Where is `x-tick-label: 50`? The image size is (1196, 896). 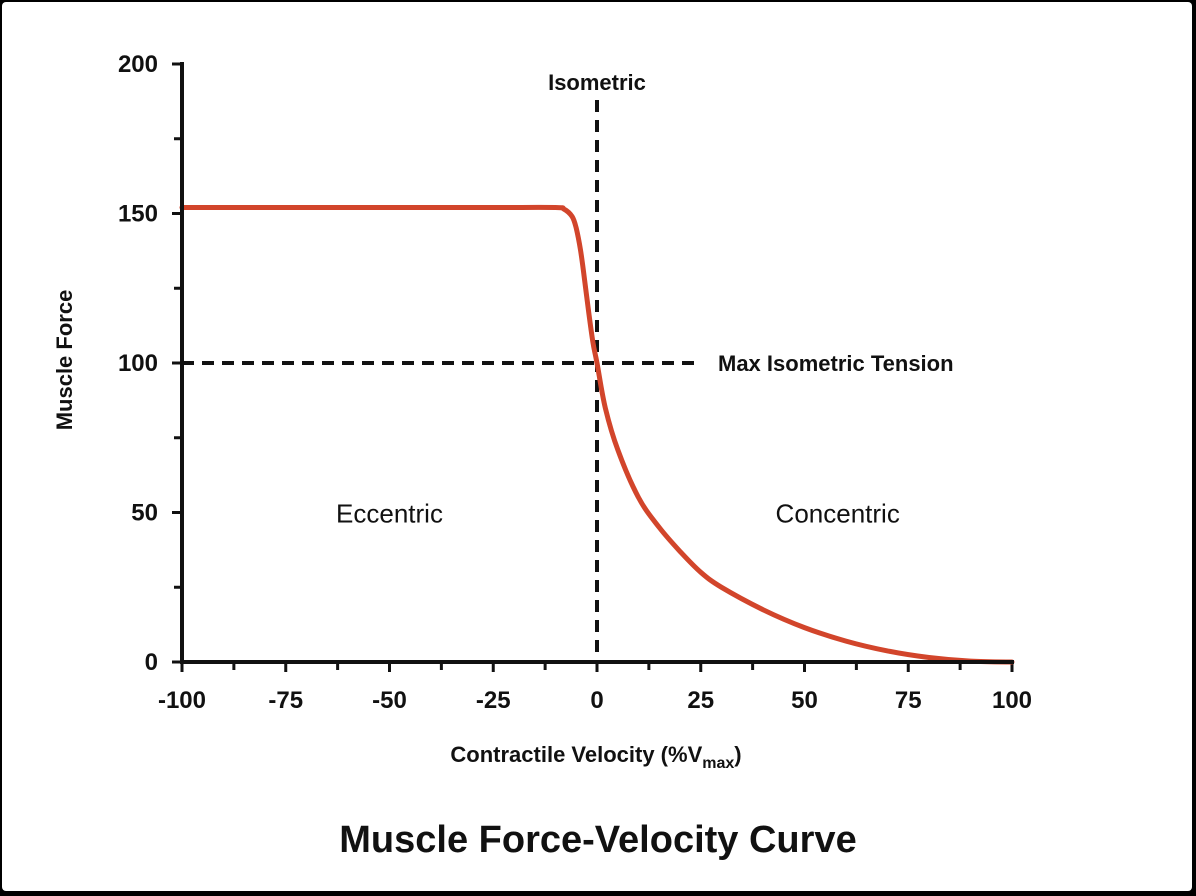
x-tick-label: 50 is located at coordinates (804, 700).